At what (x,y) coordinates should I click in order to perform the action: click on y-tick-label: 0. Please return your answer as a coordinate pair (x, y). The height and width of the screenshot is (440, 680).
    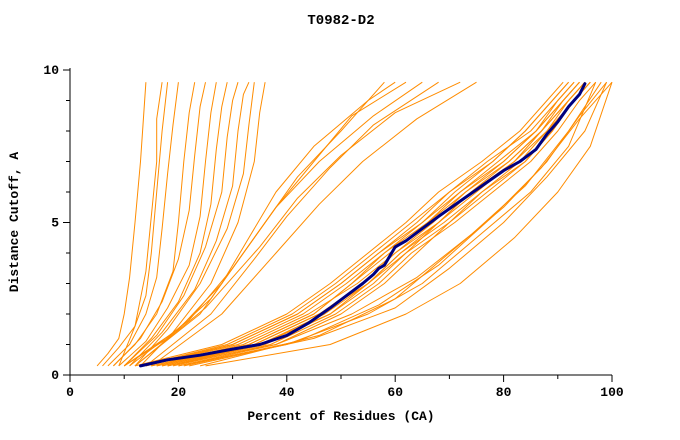
    Looking at the image, I should click on (55, 375).